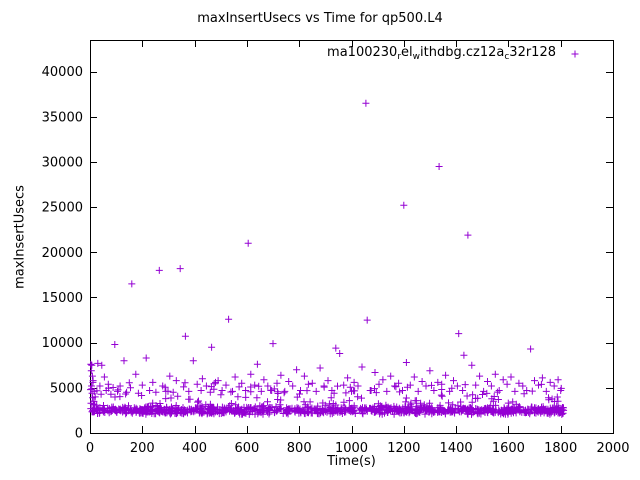  I want to click on x-tick-label: 600, so click(246, 448).